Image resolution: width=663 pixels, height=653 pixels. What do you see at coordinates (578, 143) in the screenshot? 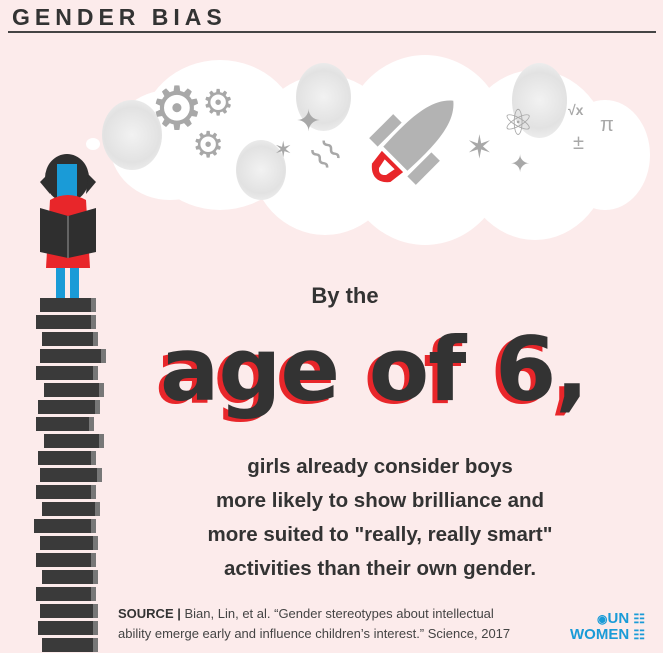
I see `plus-minus-icon: ±` at bounding box center [578, 143].